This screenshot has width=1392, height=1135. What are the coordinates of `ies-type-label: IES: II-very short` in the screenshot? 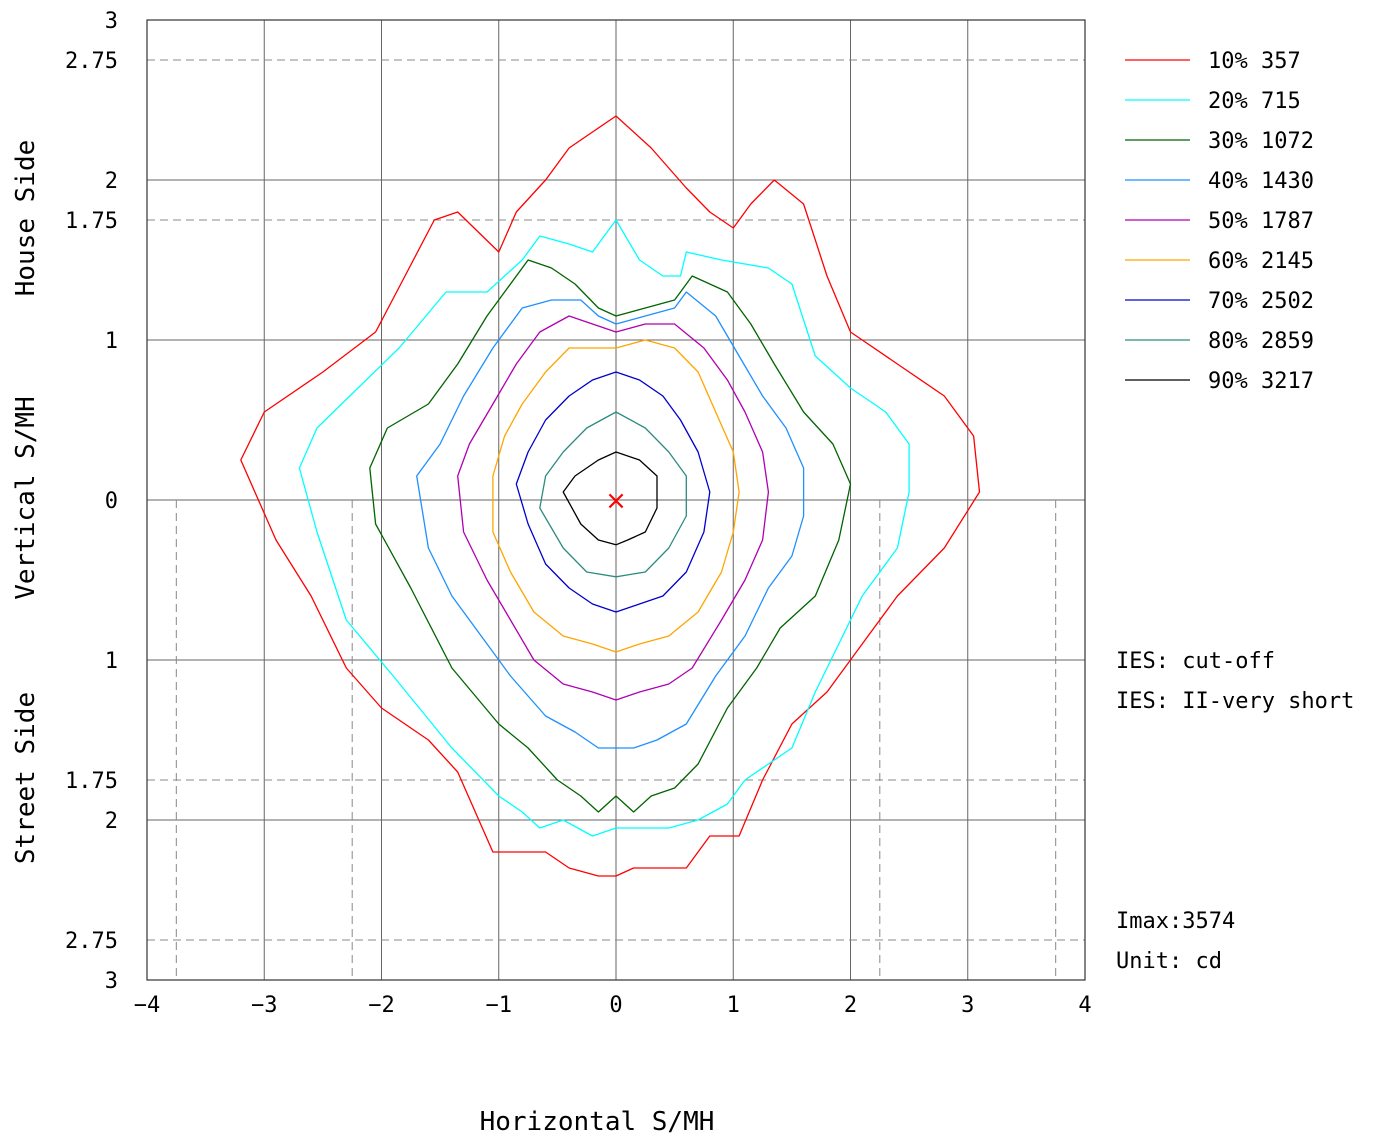 It's located at (1235, 701).